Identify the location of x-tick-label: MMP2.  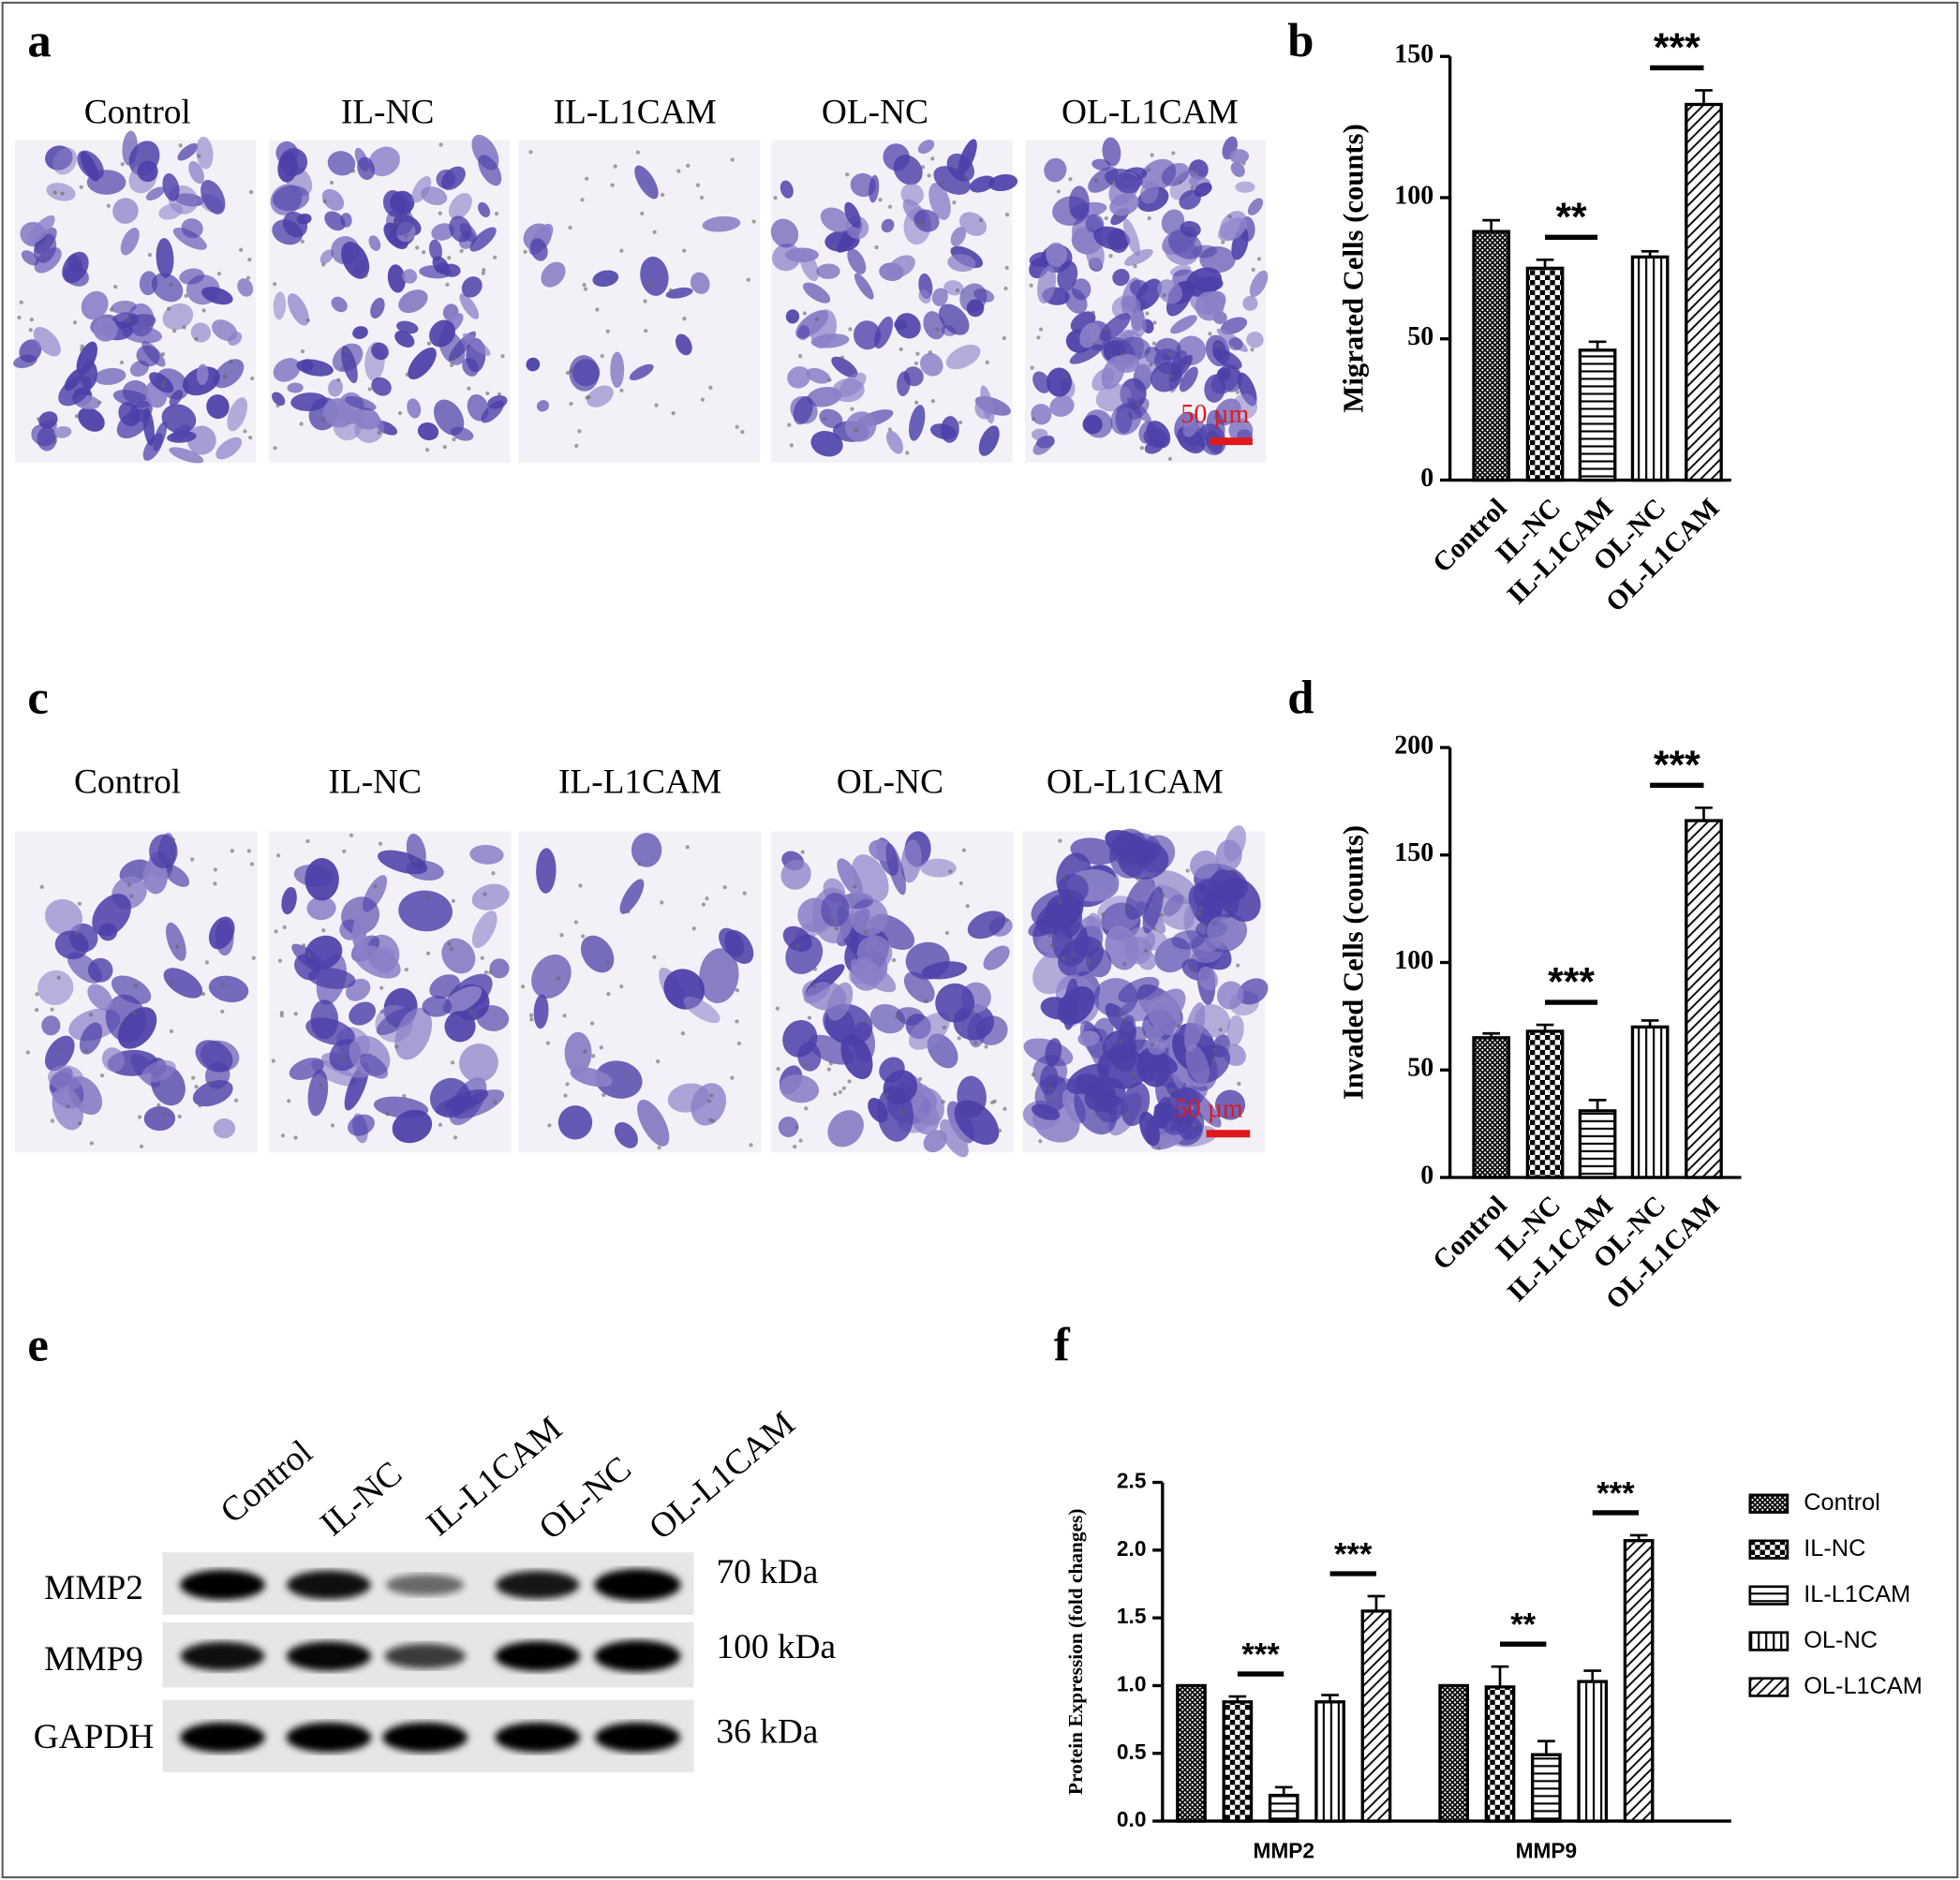
(1283, 1850).